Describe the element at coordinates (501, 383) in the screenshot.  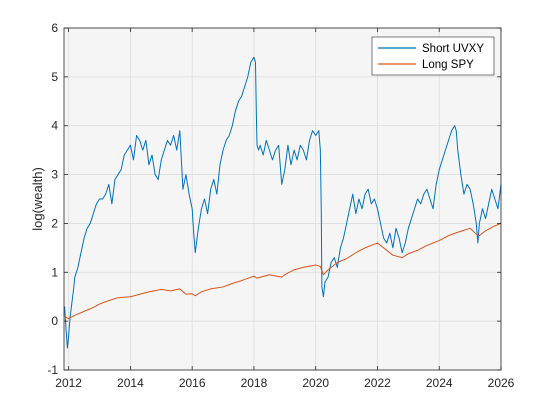
I see `x-tick-label: 2026` at that location.